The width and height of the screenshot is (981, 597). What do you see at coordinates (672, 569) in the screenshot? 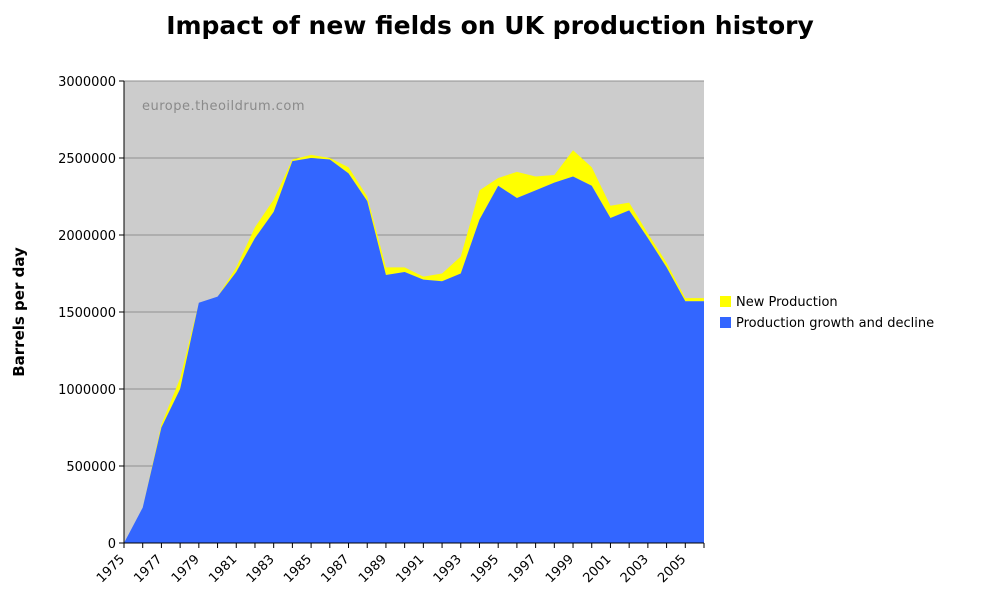
I see `x-tick-label: 2005` at bounding box center [672, 569].